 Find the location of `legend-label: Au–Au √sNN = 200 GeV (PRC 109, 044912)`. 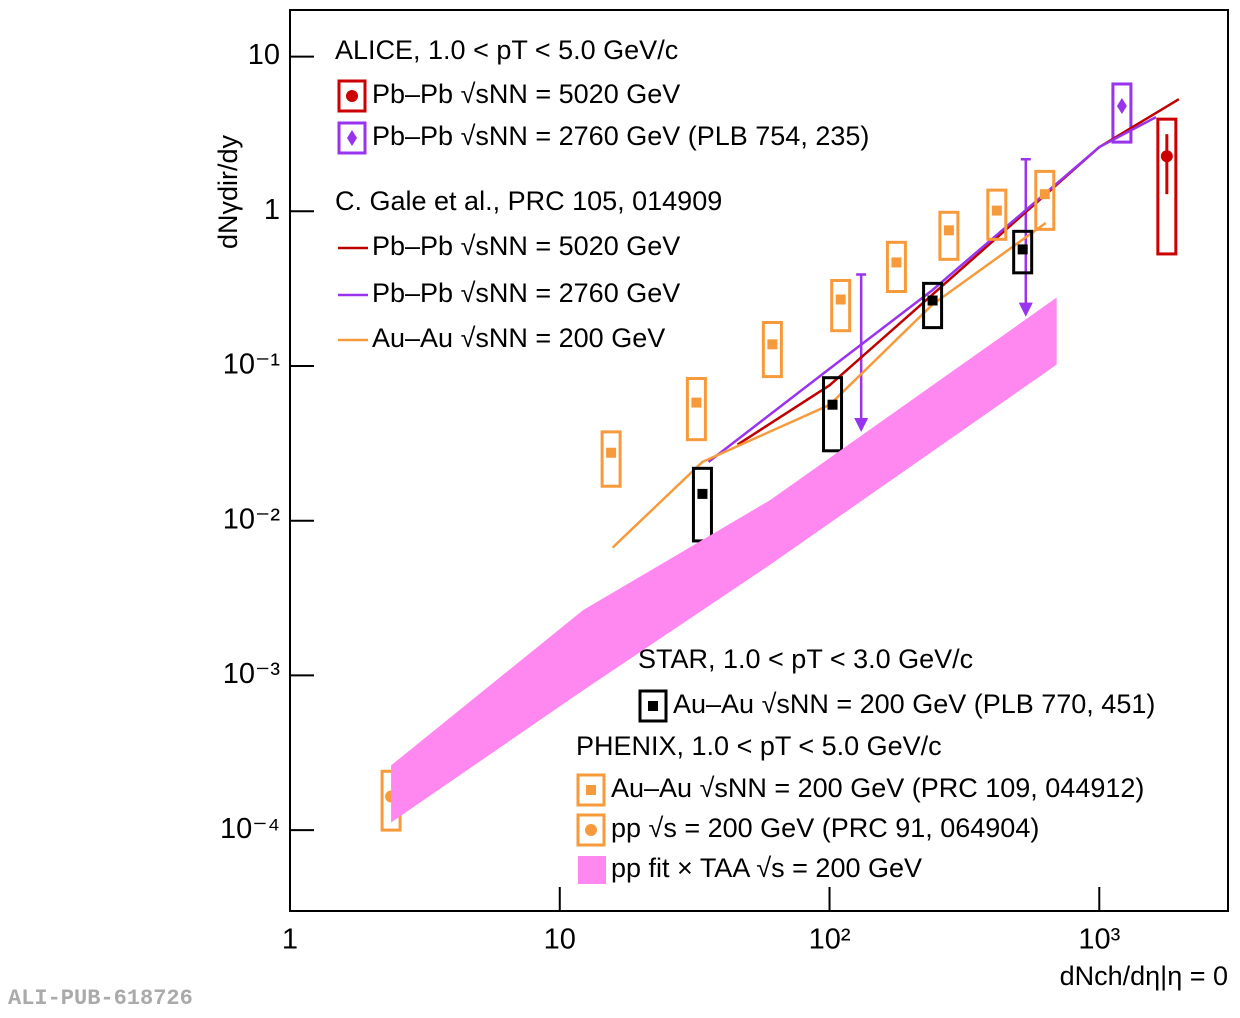

legend-label: Au–Au √sNN = 200 GeV (PRC 109, 044912) is located at coordinates (877, 788).